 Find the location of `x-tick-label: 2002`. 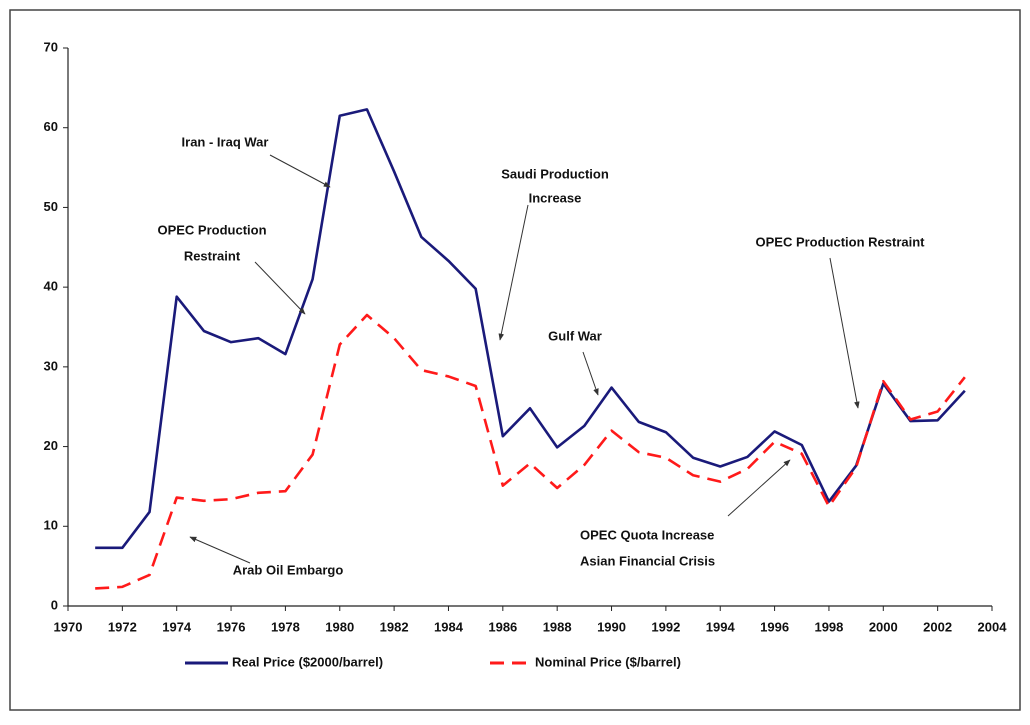

x-tick-label: 2002 is located at coordinates (937, 626).